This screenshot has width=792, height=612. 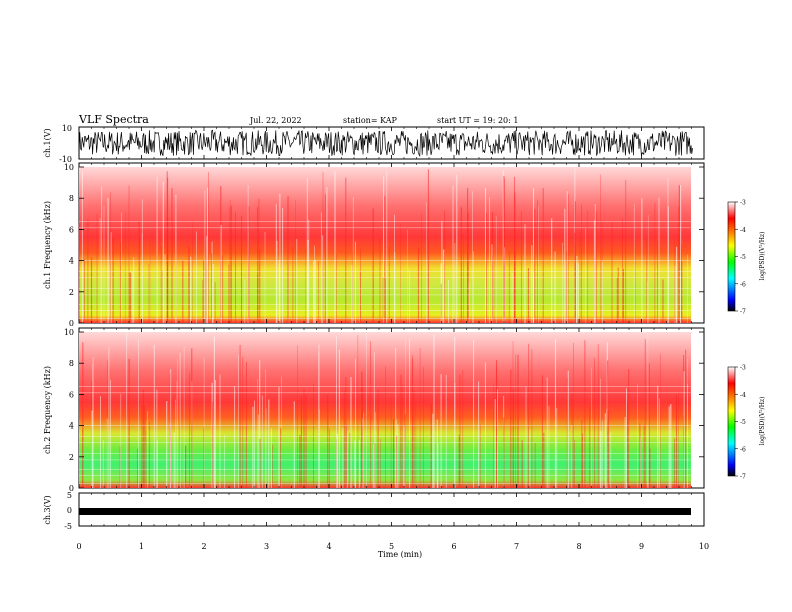 What do you see at coordinates (275, 120) in the screenshot?
I see `date-label: Jul. 22, 2022` at bounding box center [275, 120].